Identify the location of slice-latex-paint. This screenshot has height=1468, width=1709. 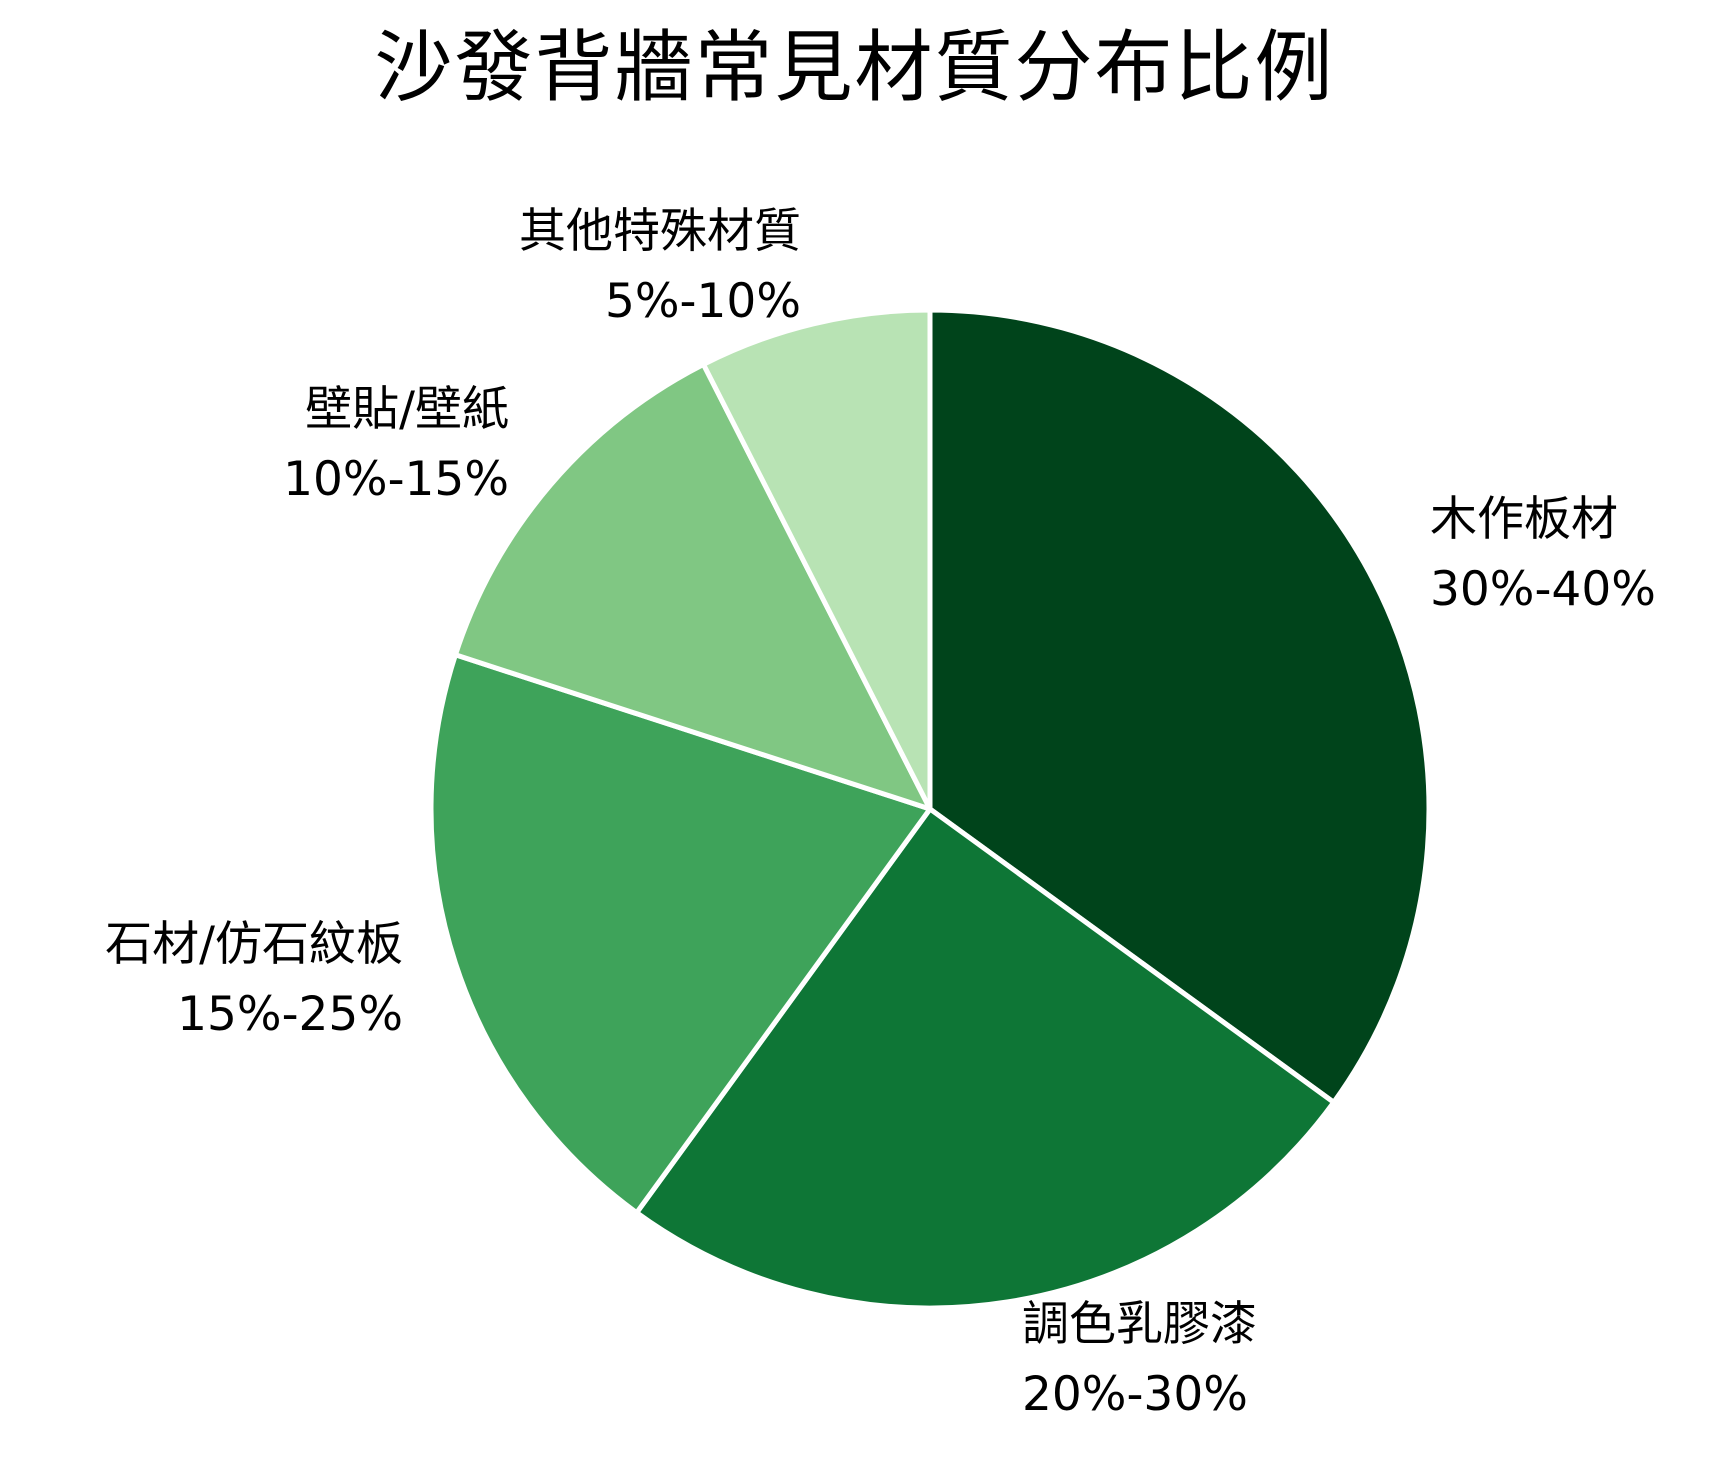
(985, 1058).